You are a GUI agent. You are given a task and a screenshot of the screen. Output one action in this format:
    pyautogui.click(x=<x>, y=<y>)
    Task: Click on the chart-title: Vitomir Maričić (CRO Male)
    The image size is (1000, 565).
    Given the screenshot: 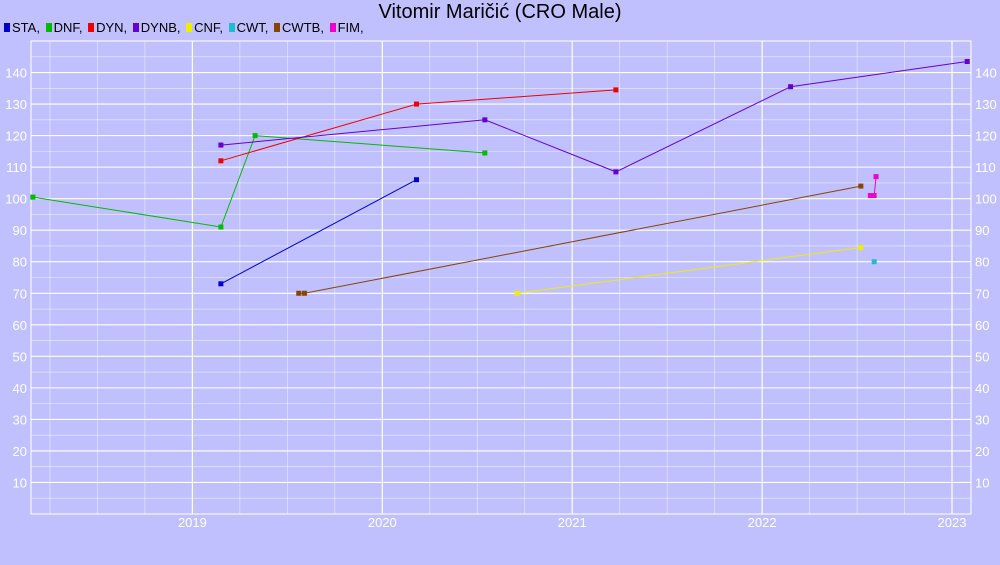 What is the action you would take?
    pyautogui.click(x=500, y=12)
    